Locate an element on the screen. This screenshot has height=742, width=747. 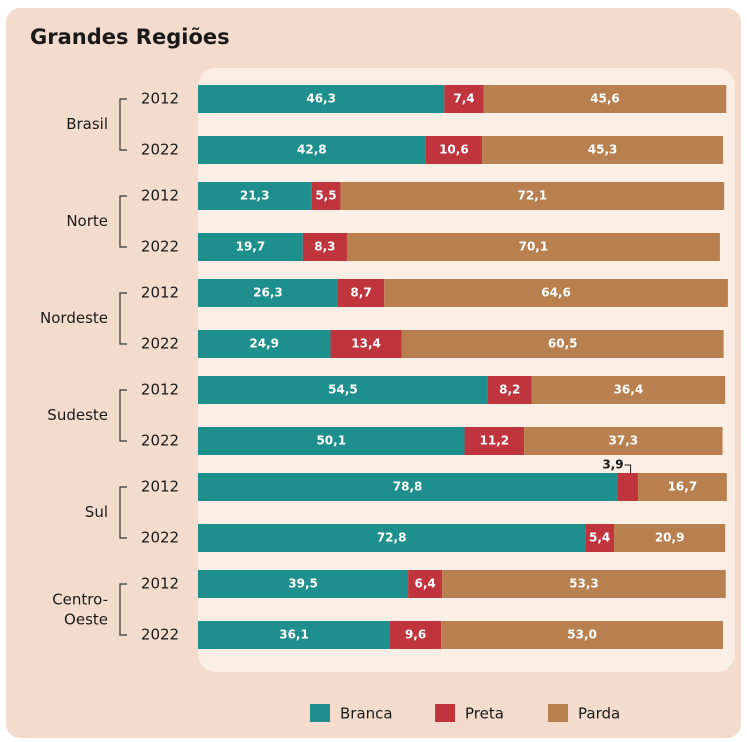
group-label: Brasil is located at coordinates (87, 124).